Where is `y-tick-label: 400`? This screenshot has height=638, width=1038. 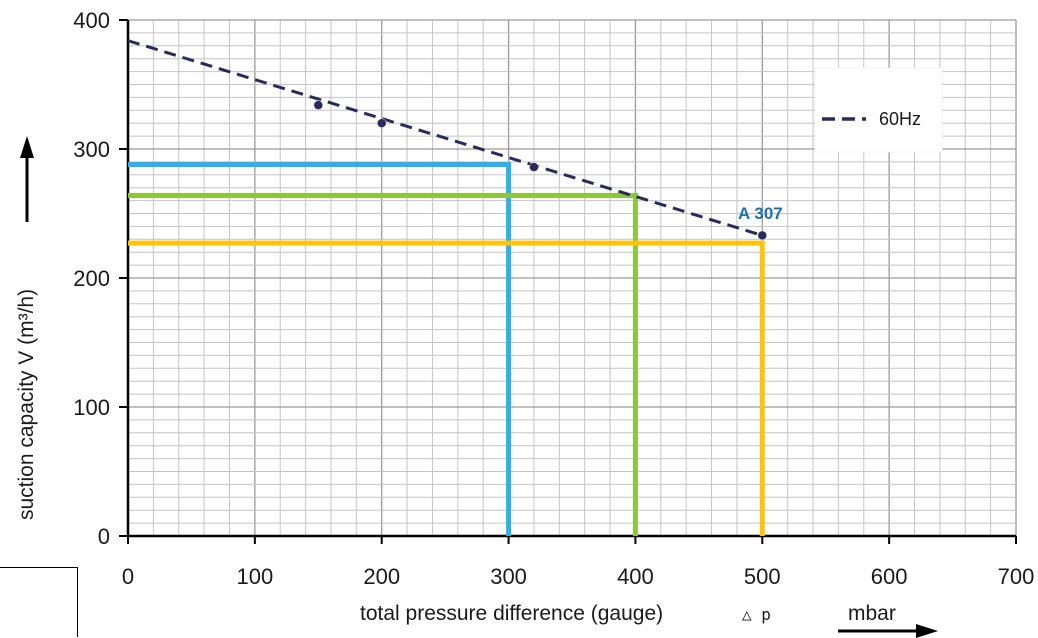
y-tick-label: 400 is located at coordinates (91, 20).